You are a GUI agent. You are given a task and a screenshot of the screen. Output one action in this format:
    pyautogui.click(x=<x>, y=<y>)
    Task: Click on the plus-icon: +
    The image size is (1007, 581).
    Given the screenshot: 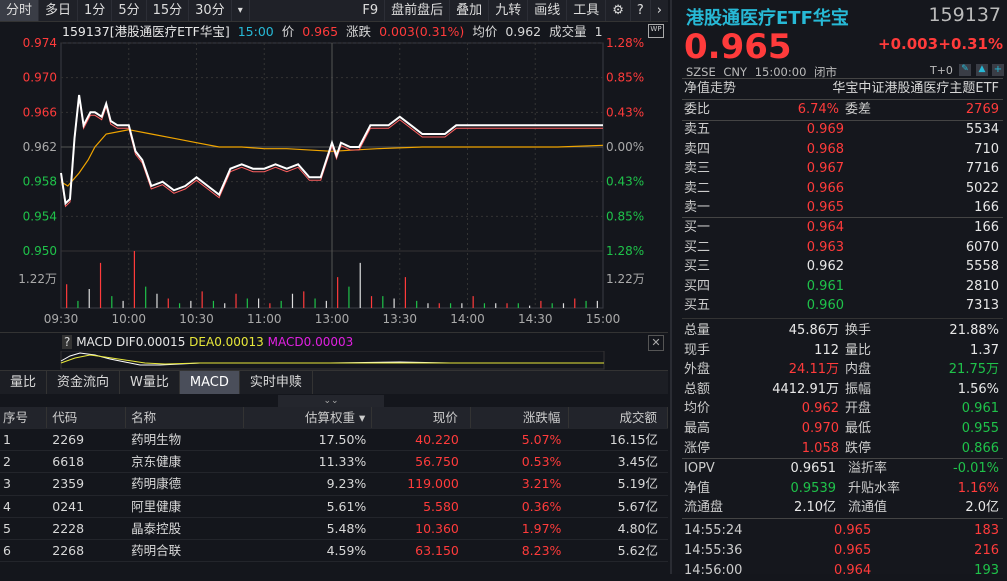 What is the action you would take?
    pyautogui.click(x=998, y=70)
    